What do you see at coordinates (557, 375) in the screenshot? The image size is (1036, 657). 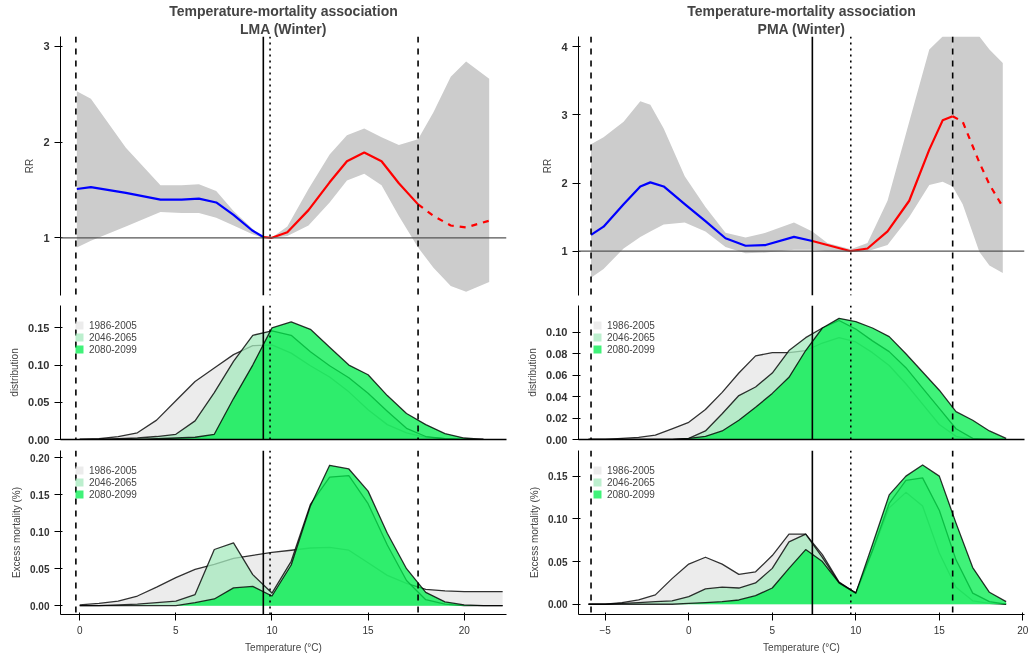 I see `y-tick-label: 0.06` at bounding box center [557, 375].